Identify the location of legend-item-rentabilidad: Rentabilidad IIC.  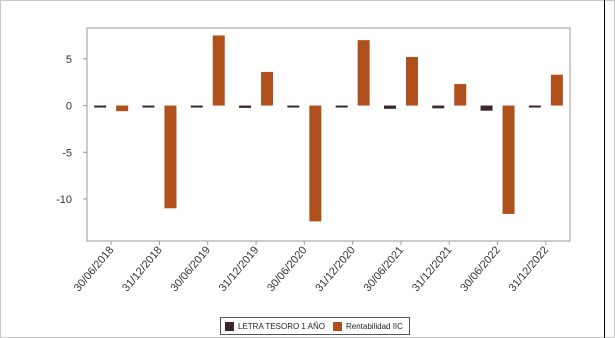
(368, 326).